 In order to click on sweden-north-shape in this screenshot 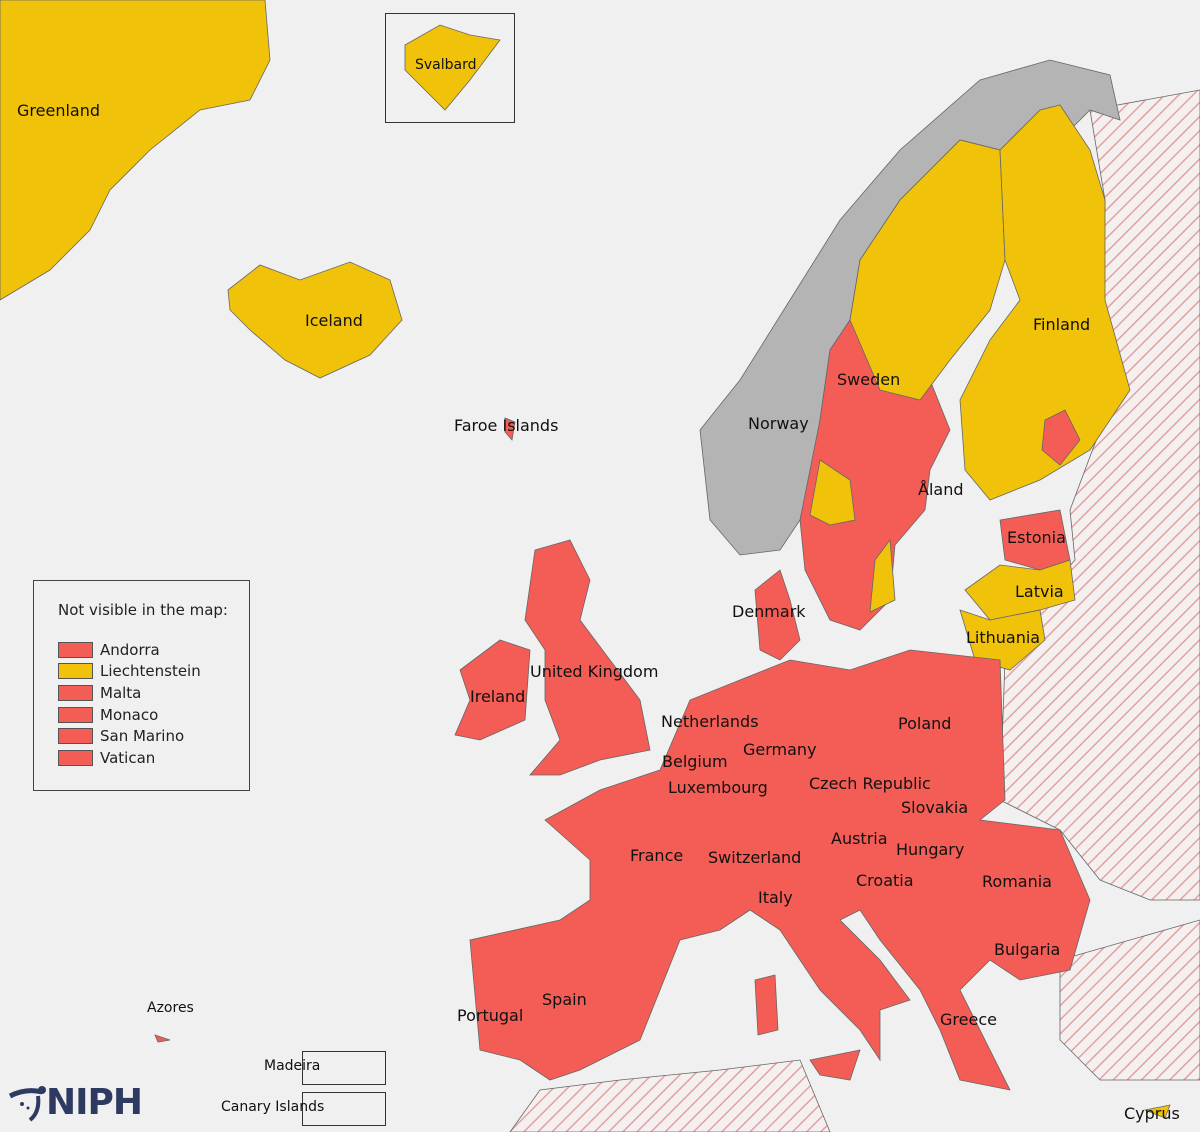, I will do `click(927, 270)`.